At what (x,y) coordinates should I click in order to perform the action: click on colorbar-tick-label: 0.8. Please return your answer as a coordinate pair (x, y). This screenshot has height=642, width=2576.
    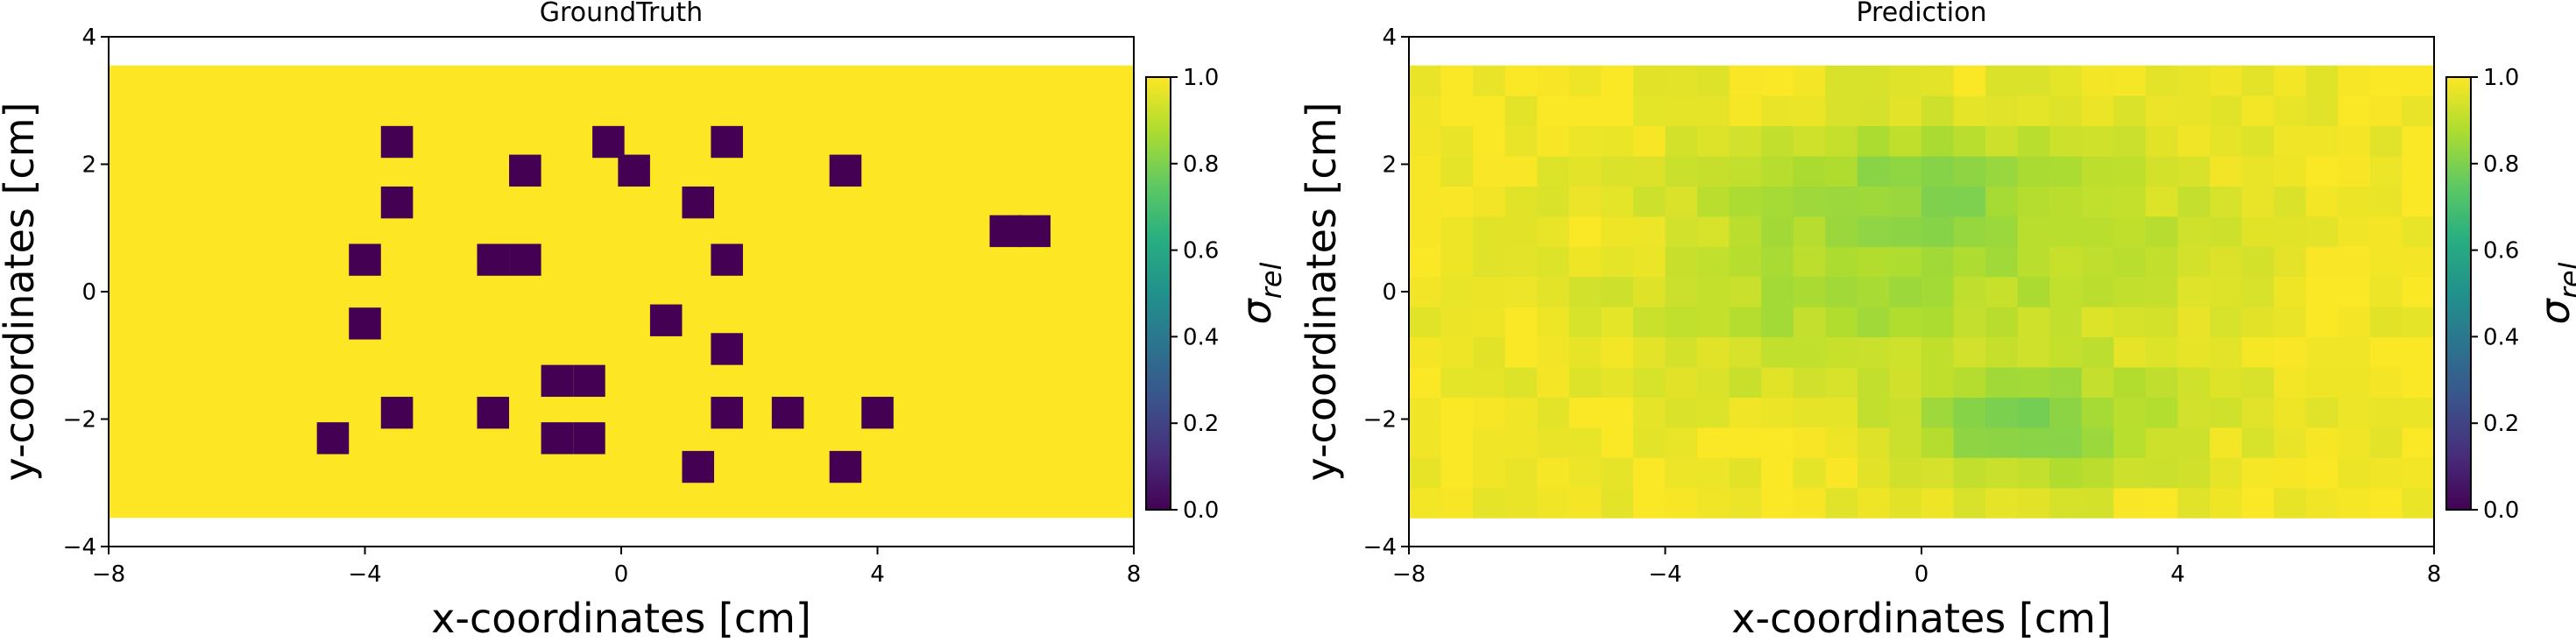
    Looking at the image, I should click on (2501, 165).